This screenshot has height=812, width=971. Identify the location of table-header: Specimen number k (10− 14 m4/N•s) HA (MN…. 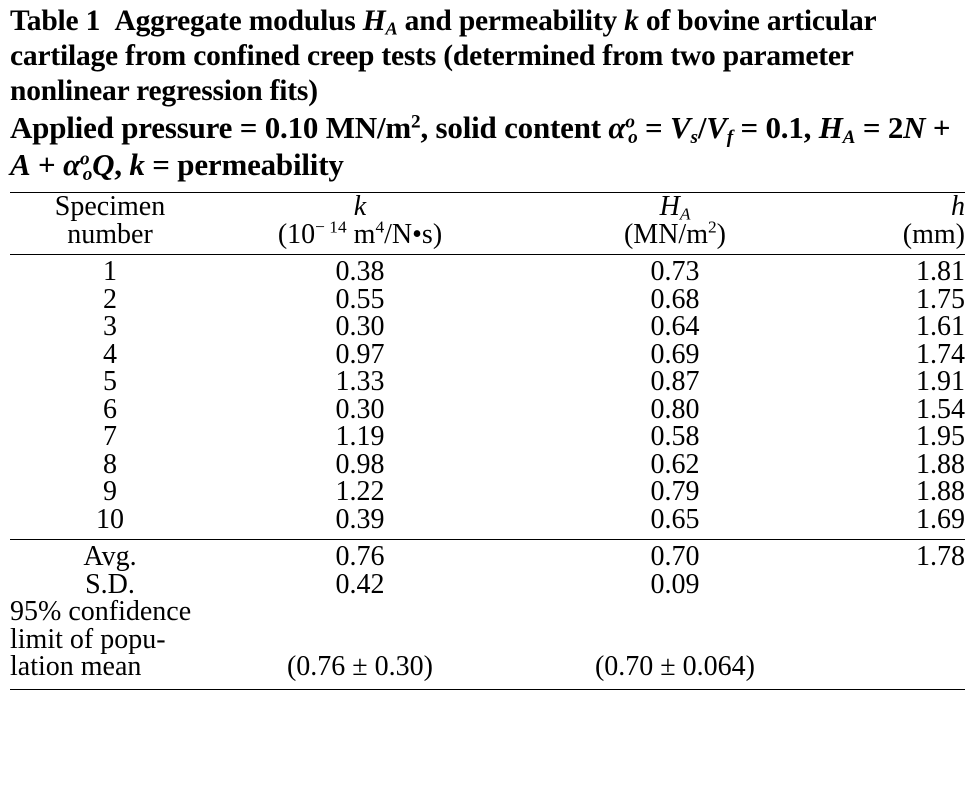
(487, 223).